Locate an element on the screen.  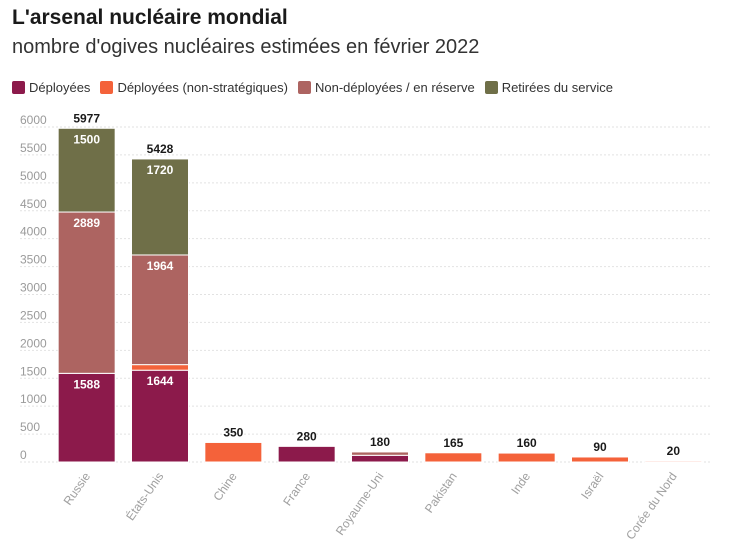
y-tick-label: 5000 is located at coordinates (33, 176).